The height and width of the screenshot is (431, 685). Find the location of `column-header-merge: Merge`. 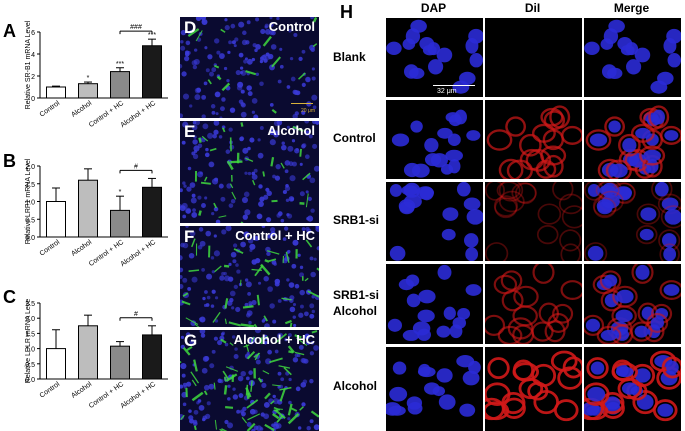

column-header-merge: Merge is located at coordinates (631, 8).